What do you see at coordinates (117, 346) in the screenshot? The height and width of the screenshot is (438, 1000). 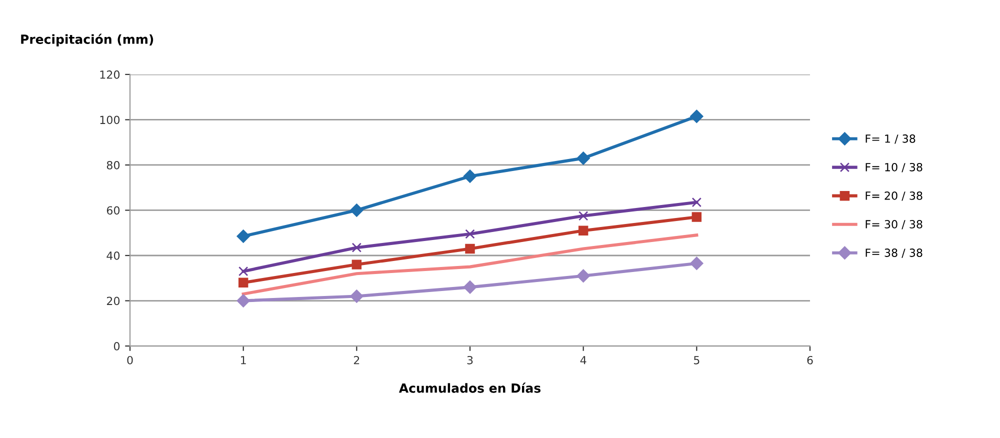 I see `y-tick-label: 0` at bounding box center [117, 346].